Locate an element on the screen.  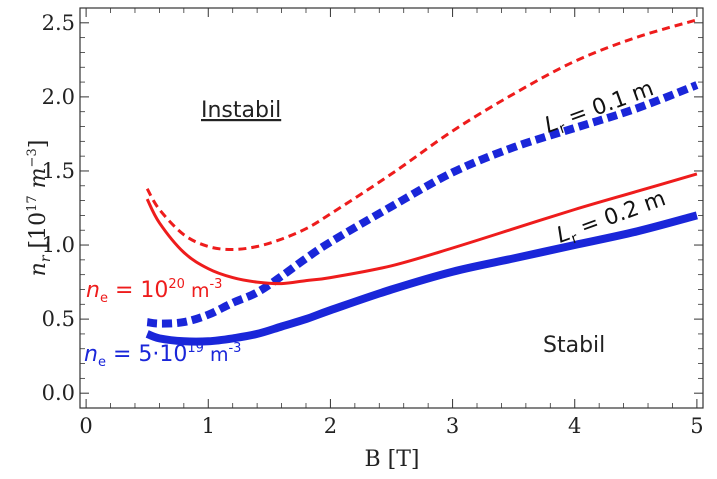
ne-red-label: ne = 1020 m-3 is located at coordinates (154, 291).